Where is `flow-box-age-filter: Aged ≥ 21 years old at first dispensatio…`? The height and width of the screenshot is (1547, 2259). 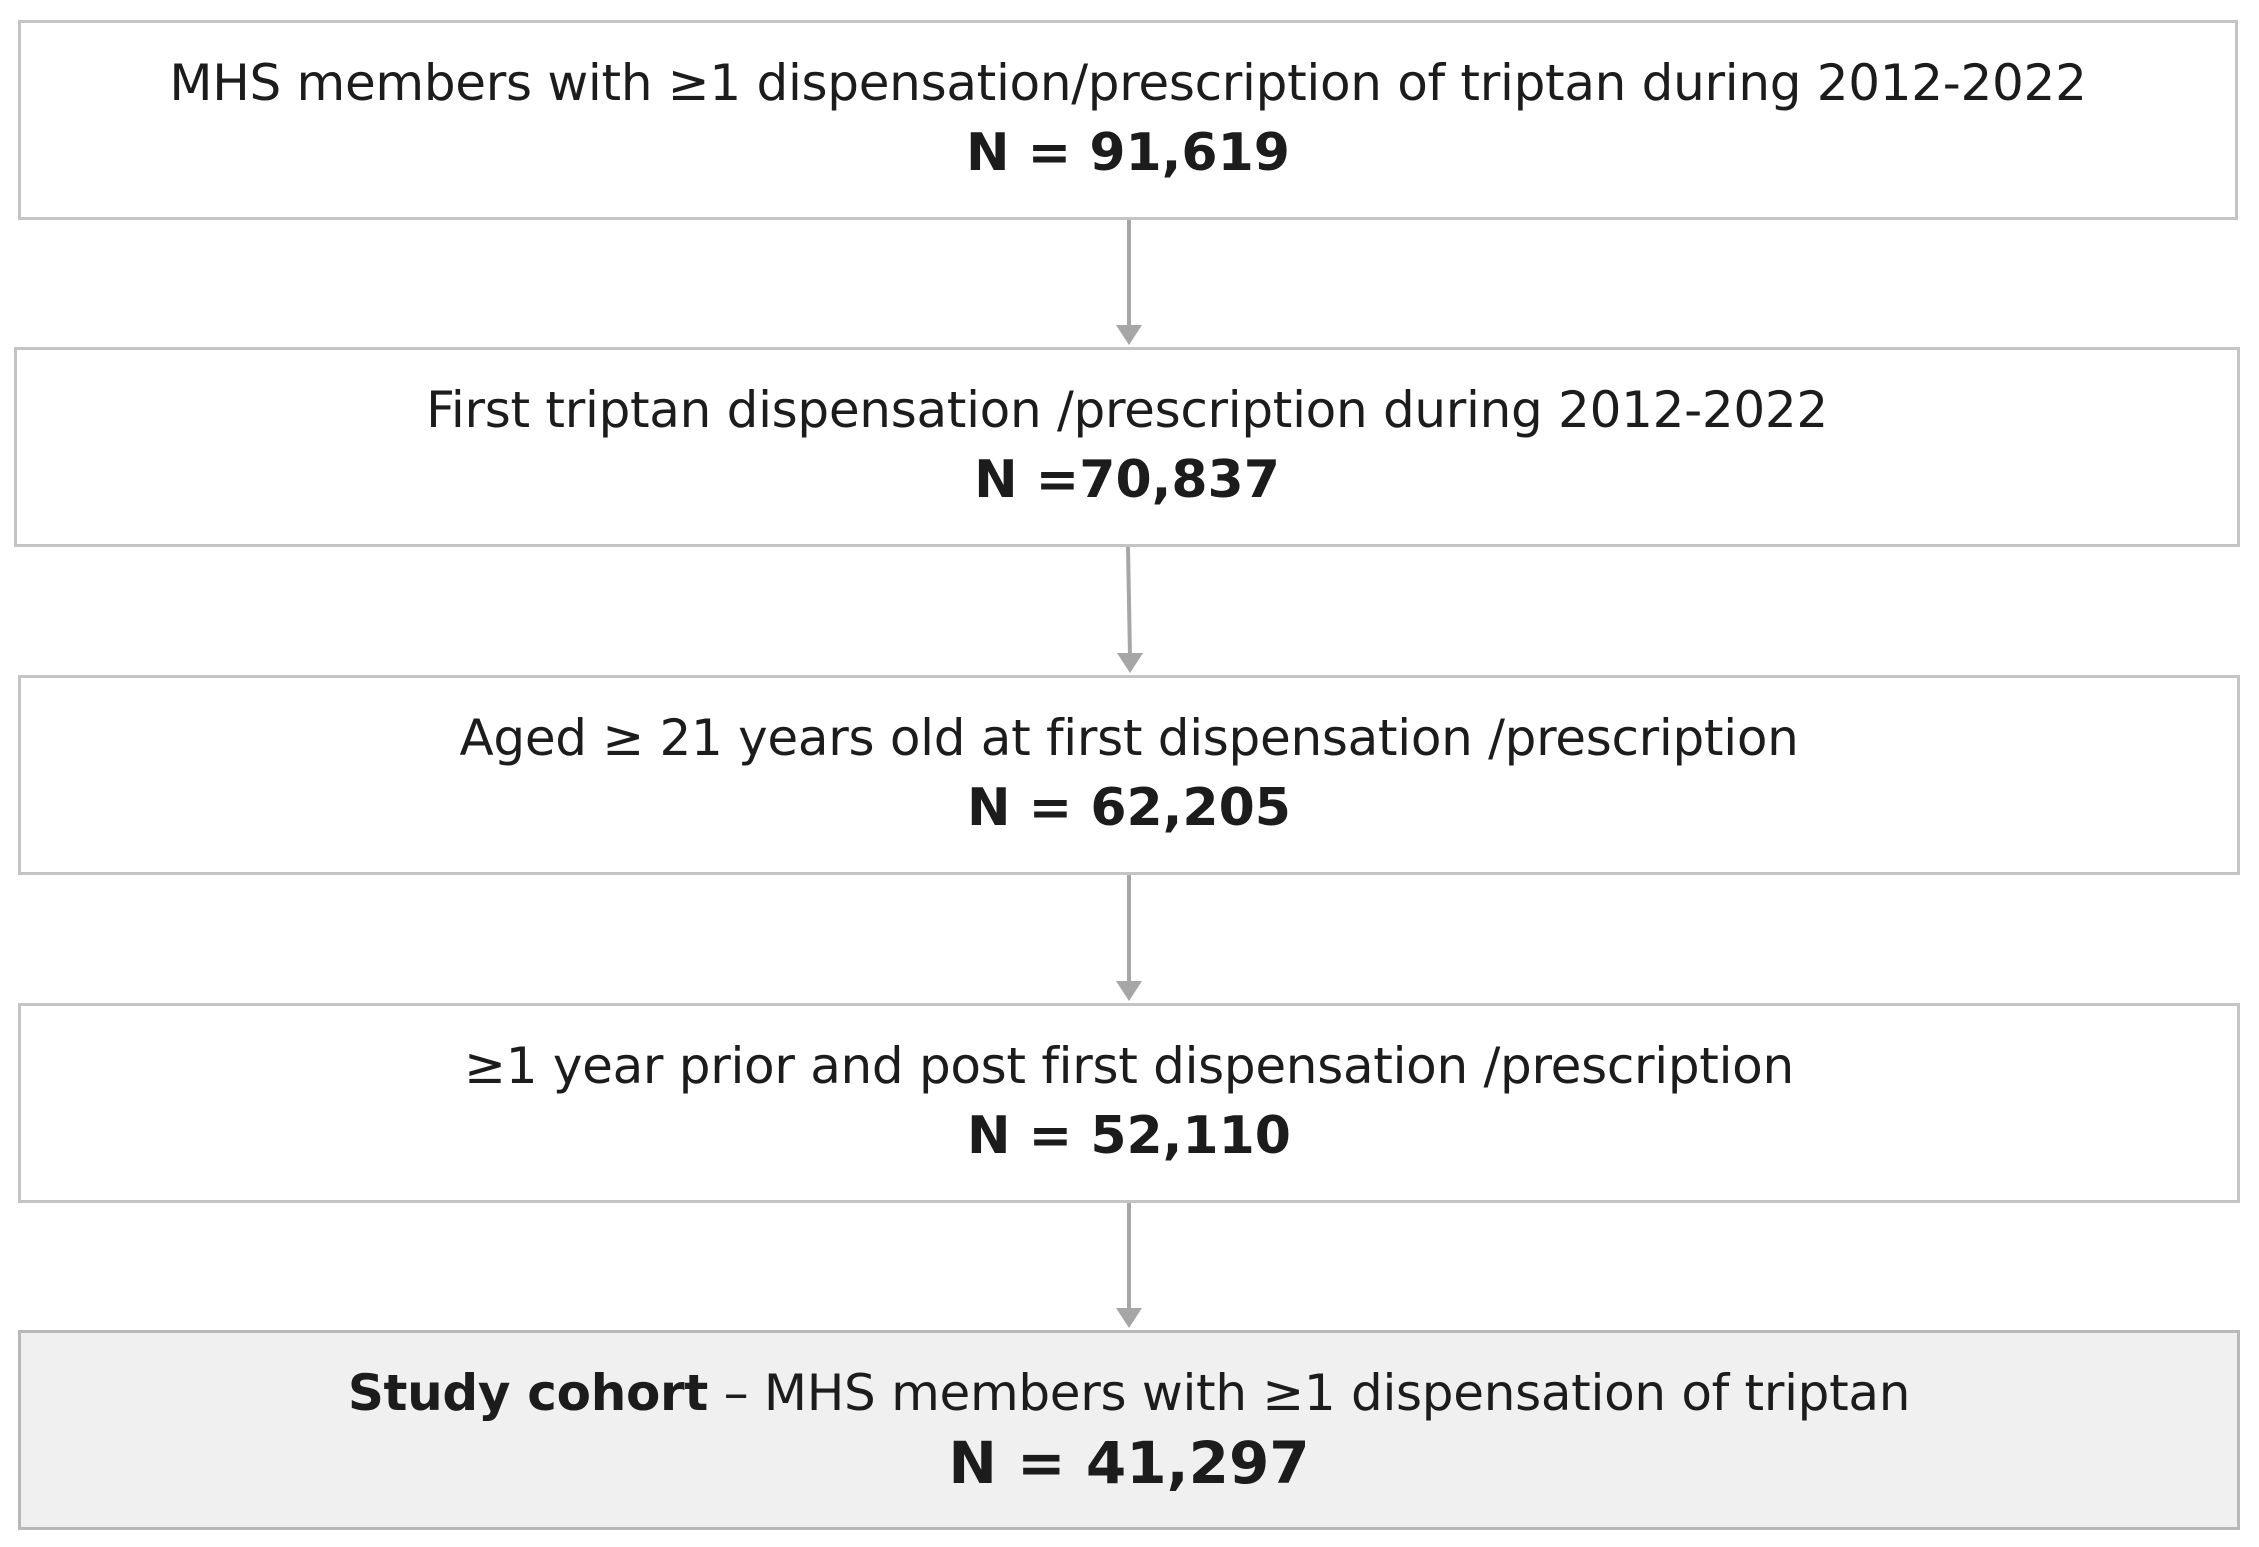 flow-box-age-filter: Aged ≥ 21 years old at first dispensatio… is located at coordinates (1129, 775).